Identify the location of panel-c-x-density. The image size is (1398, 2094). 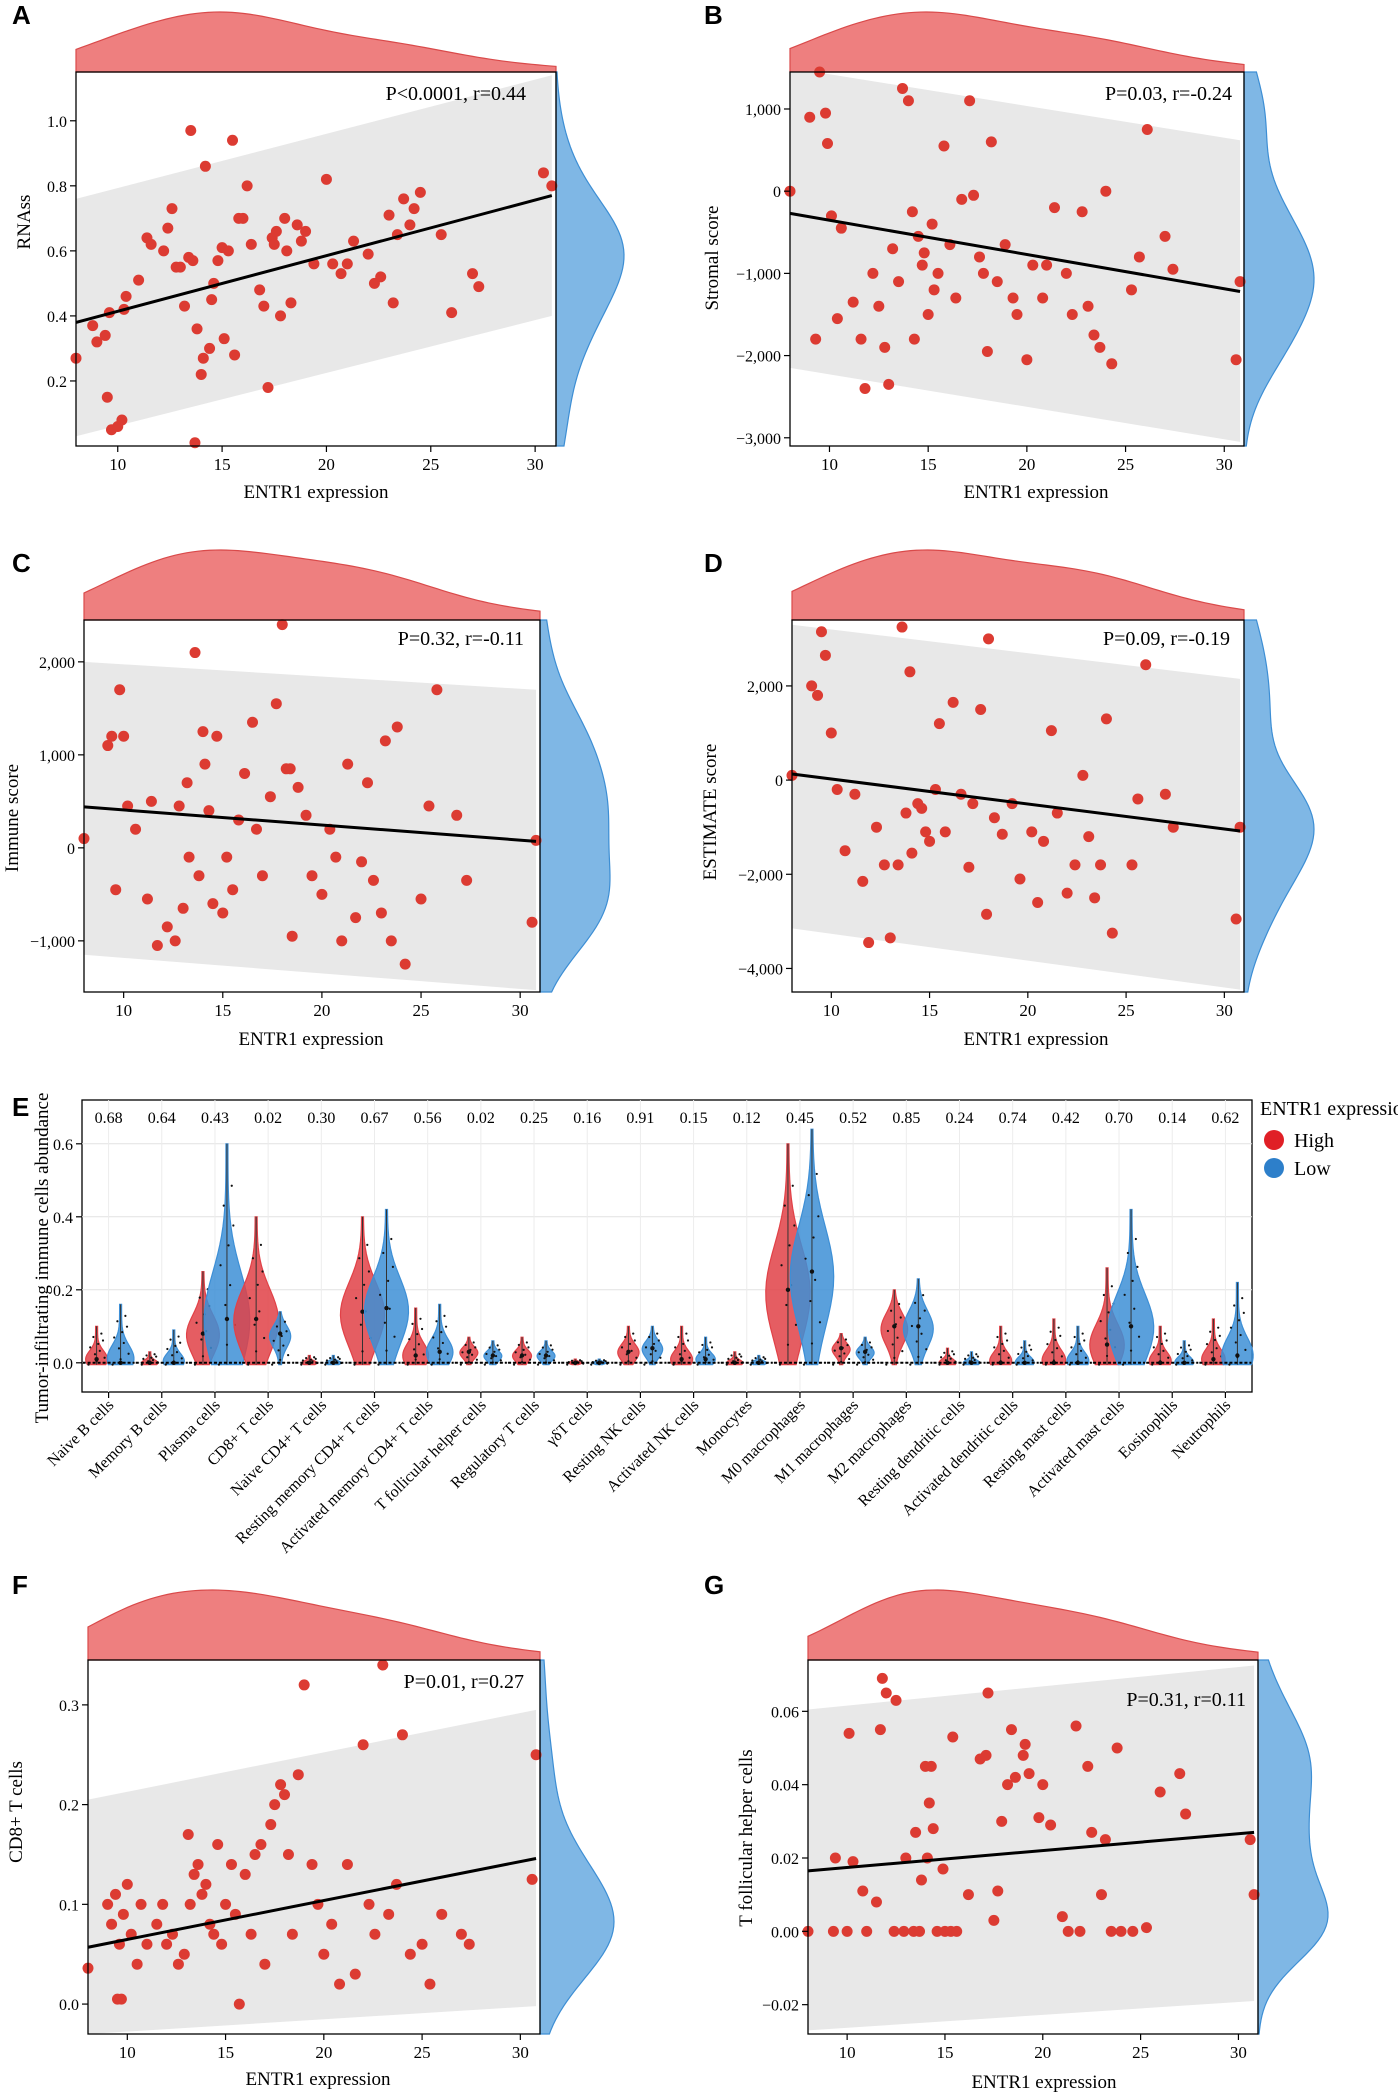
(312, 585).